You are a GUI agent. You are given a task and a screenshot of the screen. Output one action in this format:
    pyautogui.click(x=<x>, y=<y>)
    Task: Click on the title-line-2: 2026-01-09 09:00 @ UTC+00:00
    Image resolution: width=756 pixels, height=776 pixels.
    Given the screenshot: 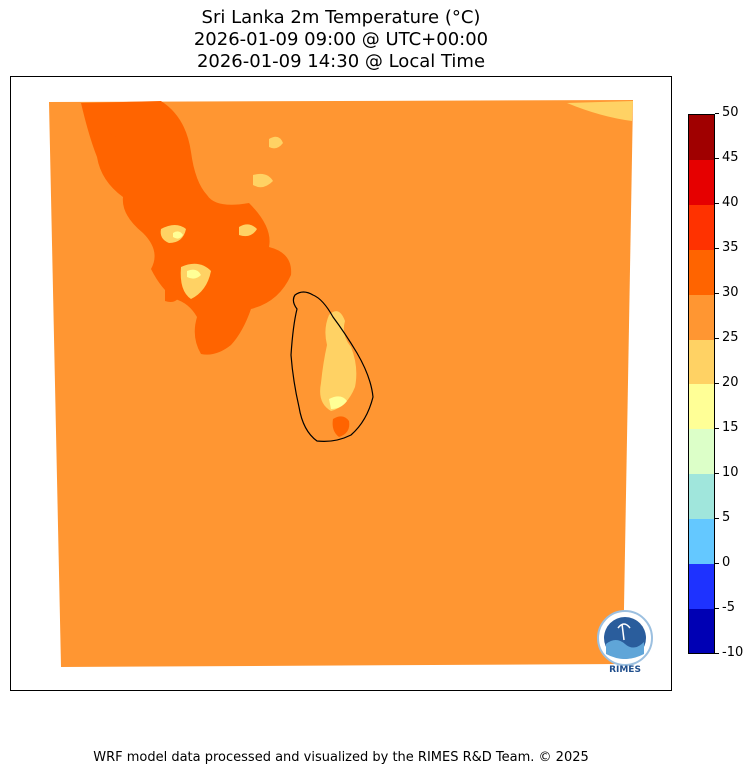 What is the action you would take?
    pyautogui.click(x=341, y=39)
    